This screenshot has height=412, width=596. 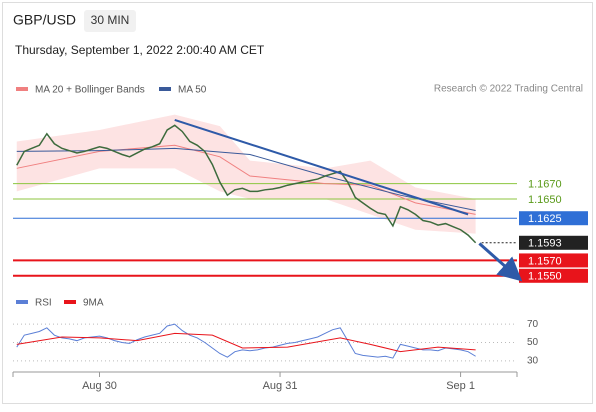 What do you see at coordinates (545, 277) in the screenshot?
I see `level-label: 1.1550` at bounding box center [545, 277].